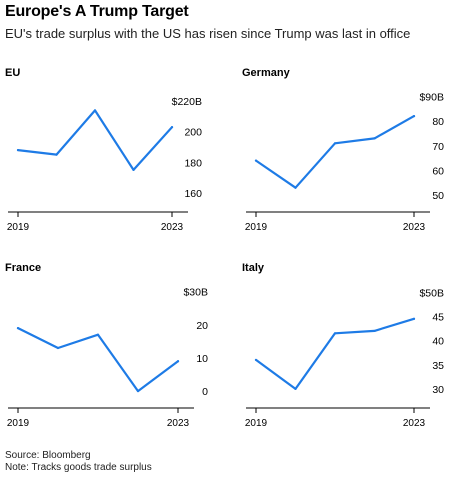 The width and height of the screenshot is (473, 478). What do you see at coordinates (12, 73) in the screenshot?
I see `panel-title: EU` at bounding box center [12, 73].